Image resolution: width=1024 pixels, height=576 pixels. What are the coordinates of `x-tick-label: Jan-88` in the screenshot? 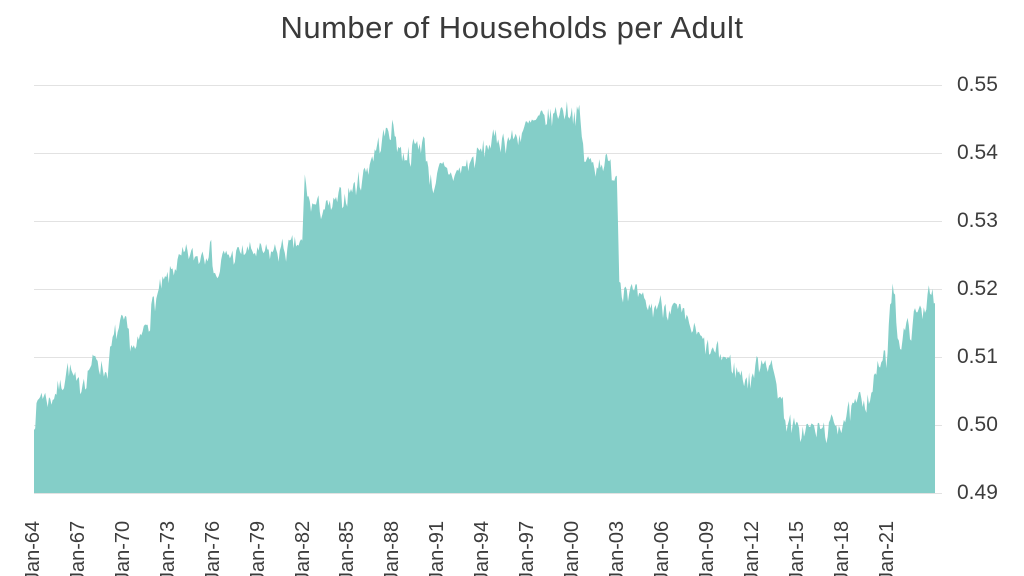 It's located at (392, 548).